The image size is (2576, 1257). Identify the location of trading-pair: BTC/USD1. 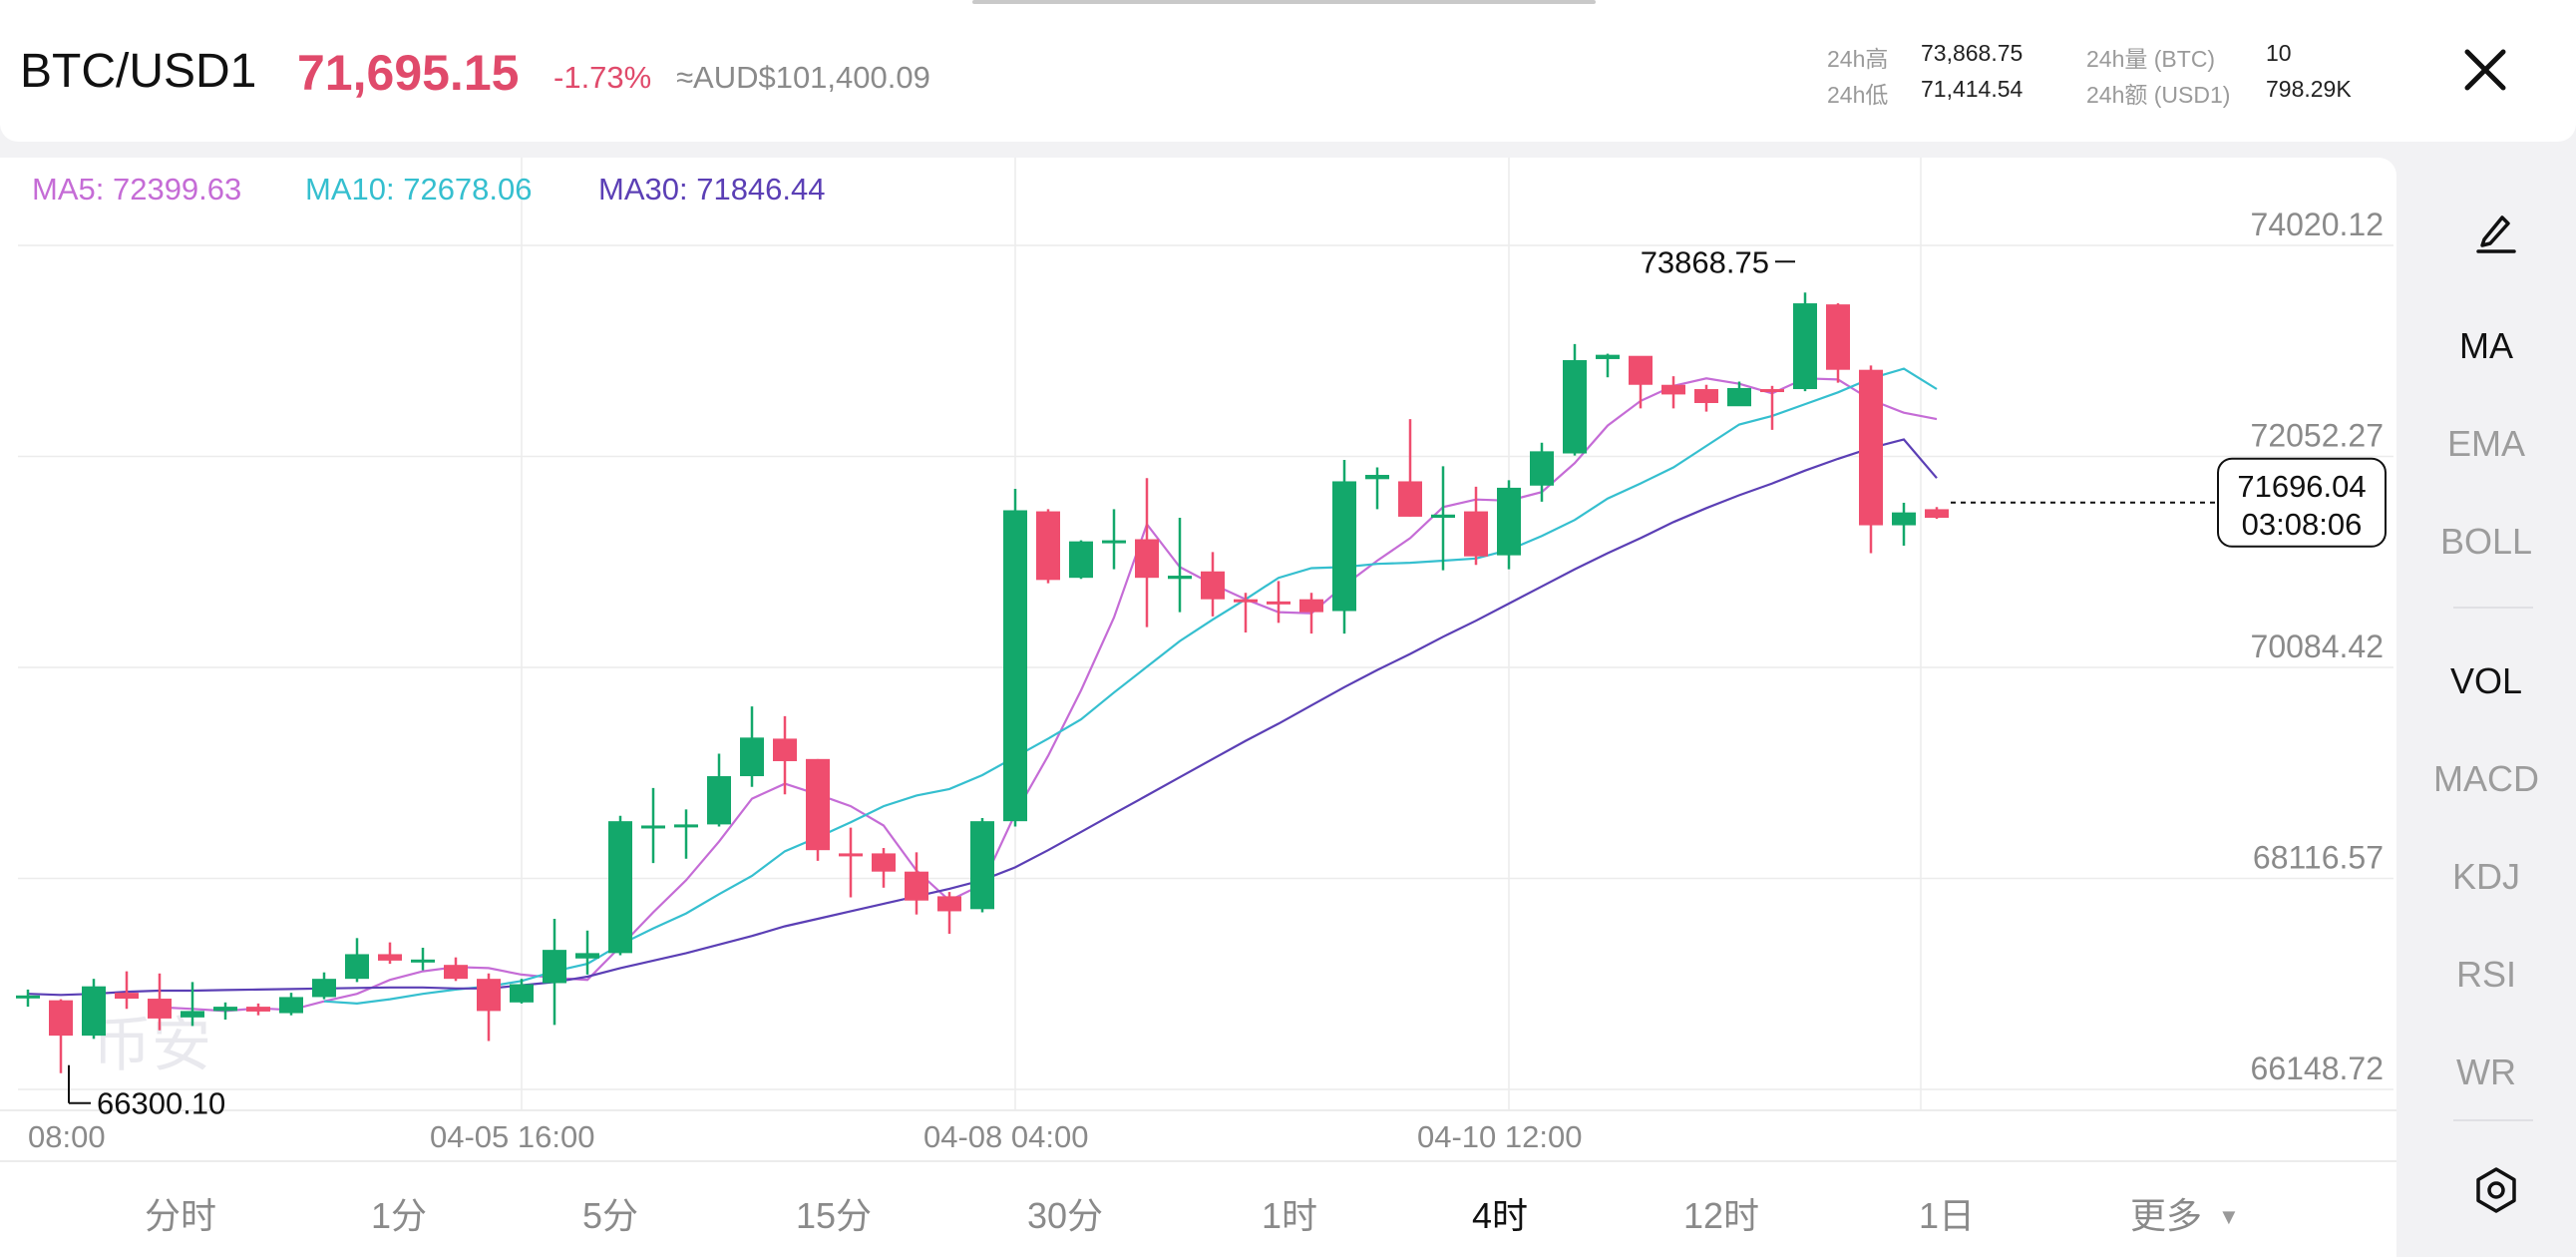
(138, 71).